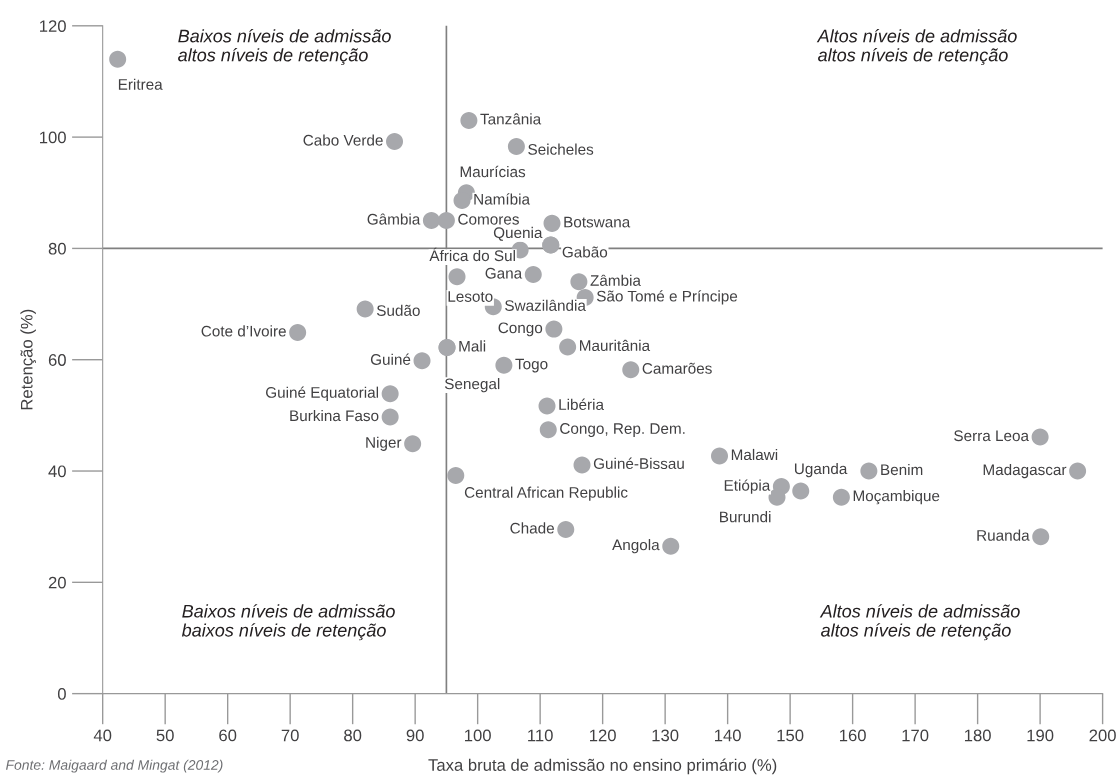 This screenshot has height=782, width=1116. What do you see at coordinates (102, 735) in the screenshot?
I see `x-tick-label: 40` at bounding box center [102, 735].